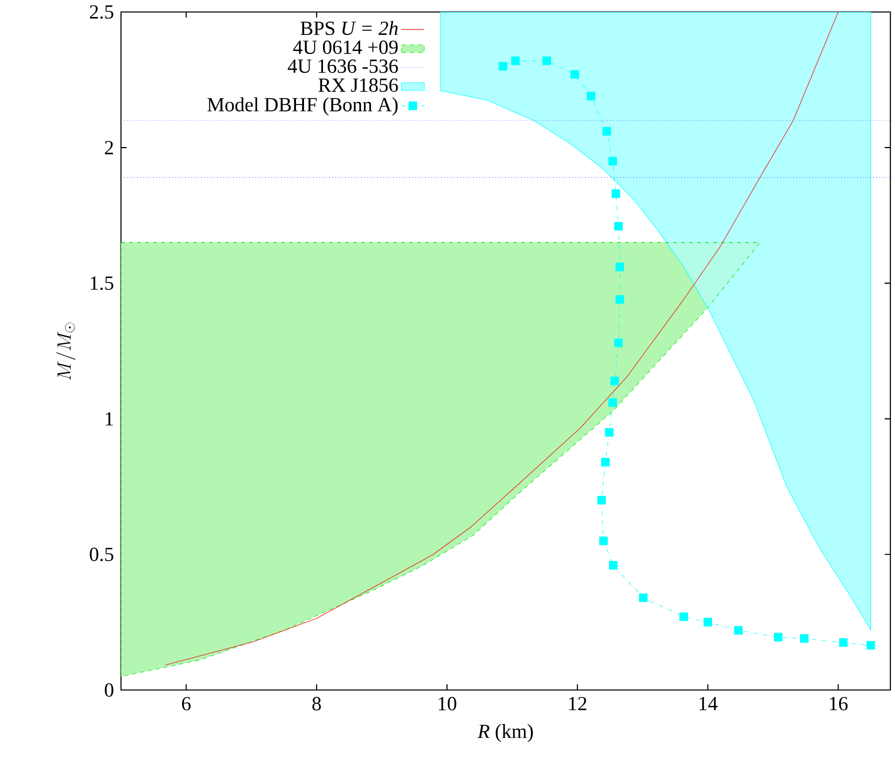  Describe the element at coordinates (349, 28) in the screenshot. I see `legend-label: BPS U = 2h` at that location.